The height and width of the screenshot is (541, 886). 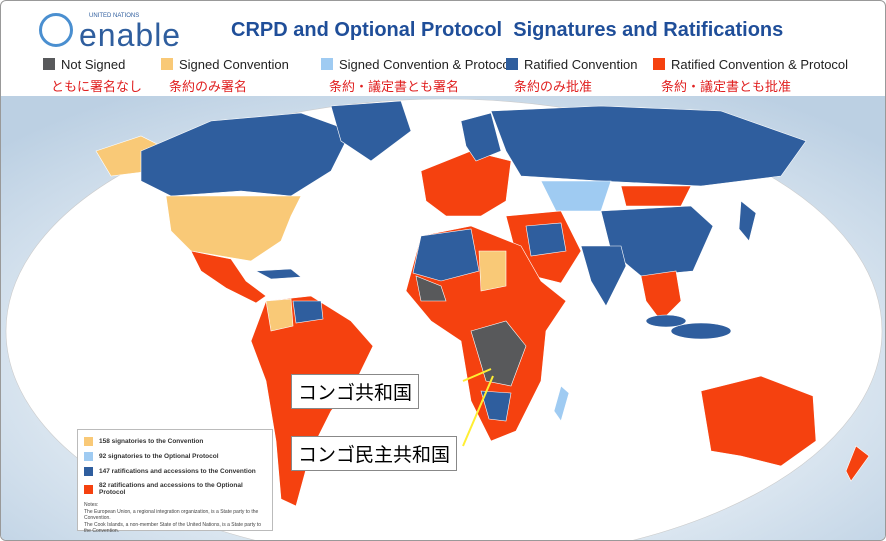 What do you see at coordinates (416, 76) in the screenshot?
I see `legend-item: Signed Convention & Protocol 条約・議定書とも署名` at bounding box center [416, 76].